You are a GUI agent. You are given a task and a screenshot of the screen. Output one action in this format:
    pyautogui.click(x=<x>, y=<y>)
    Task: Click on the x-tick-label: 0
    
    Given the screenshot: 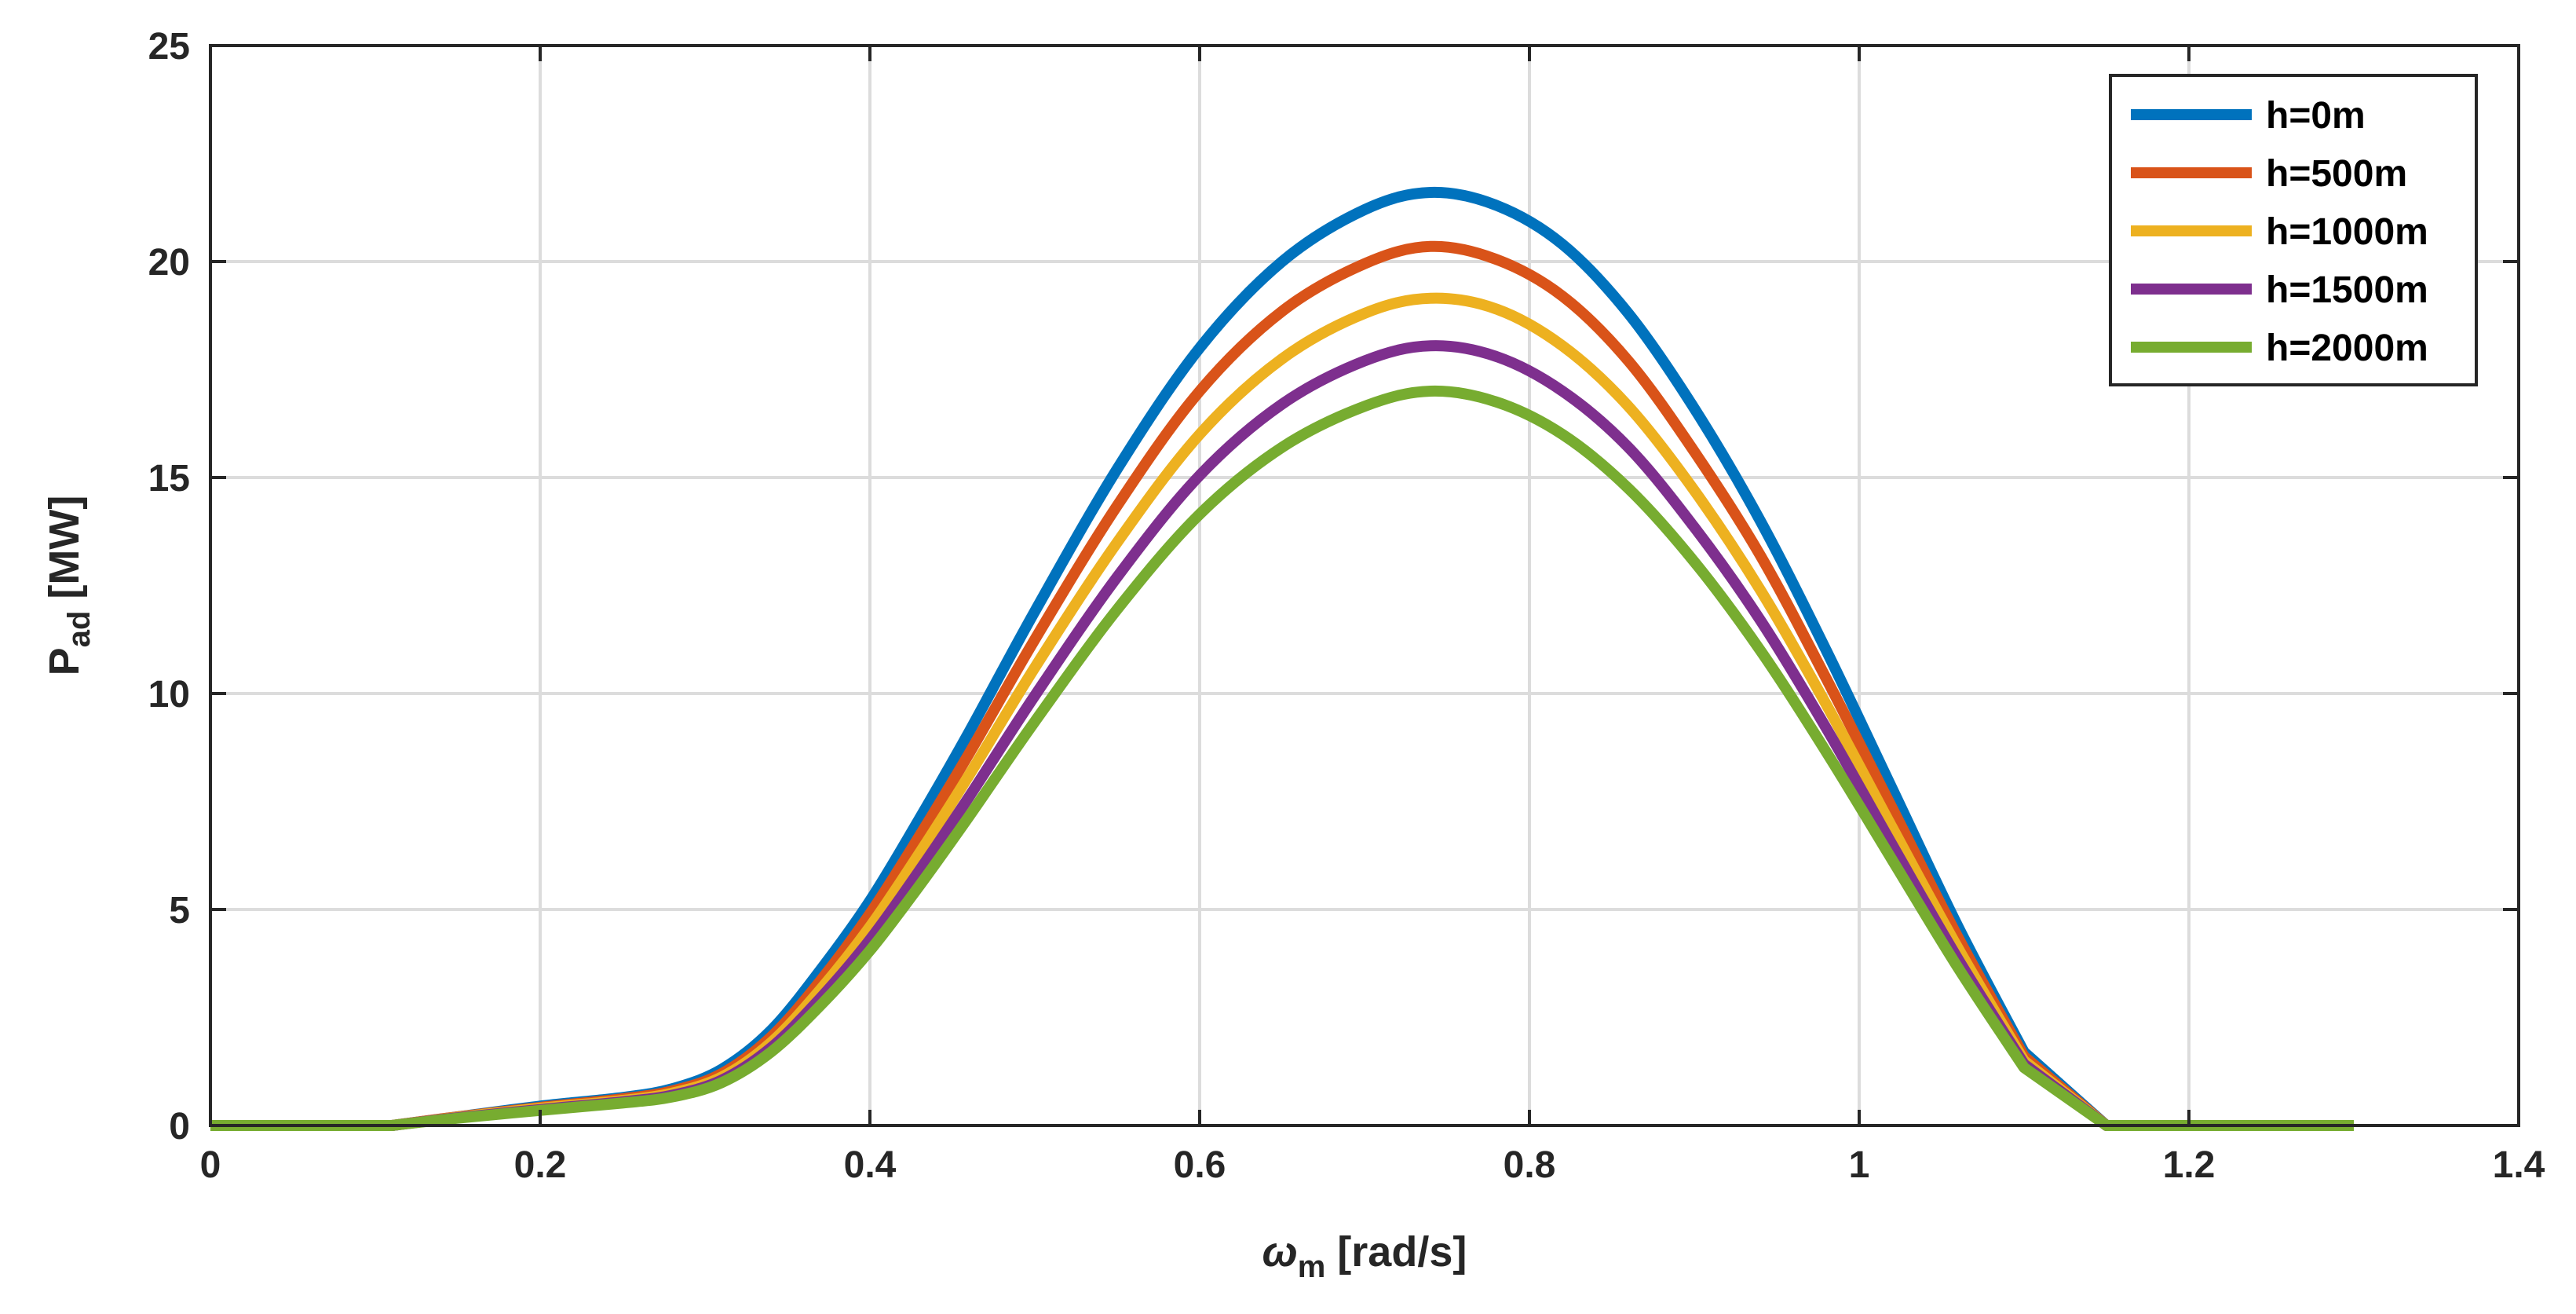 What is the action you would take?
    pyautogui.click(x=210, y=1165)
    